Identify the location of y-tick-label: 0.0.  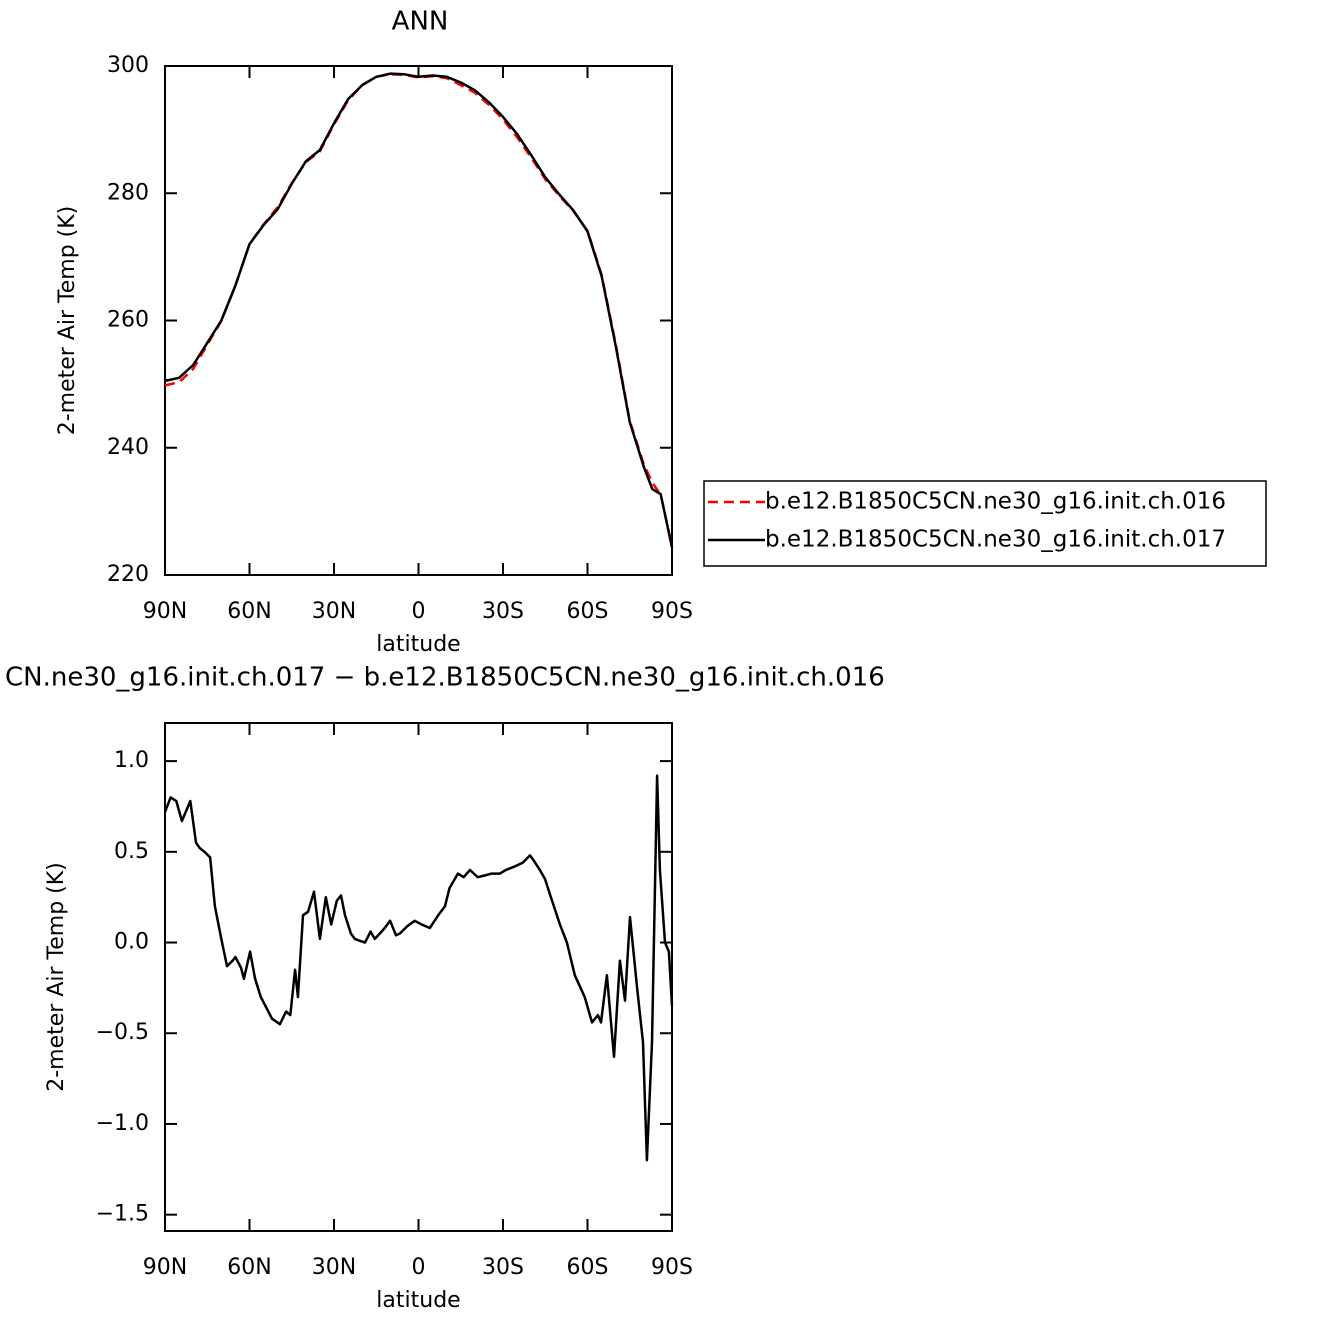
(131, 942).